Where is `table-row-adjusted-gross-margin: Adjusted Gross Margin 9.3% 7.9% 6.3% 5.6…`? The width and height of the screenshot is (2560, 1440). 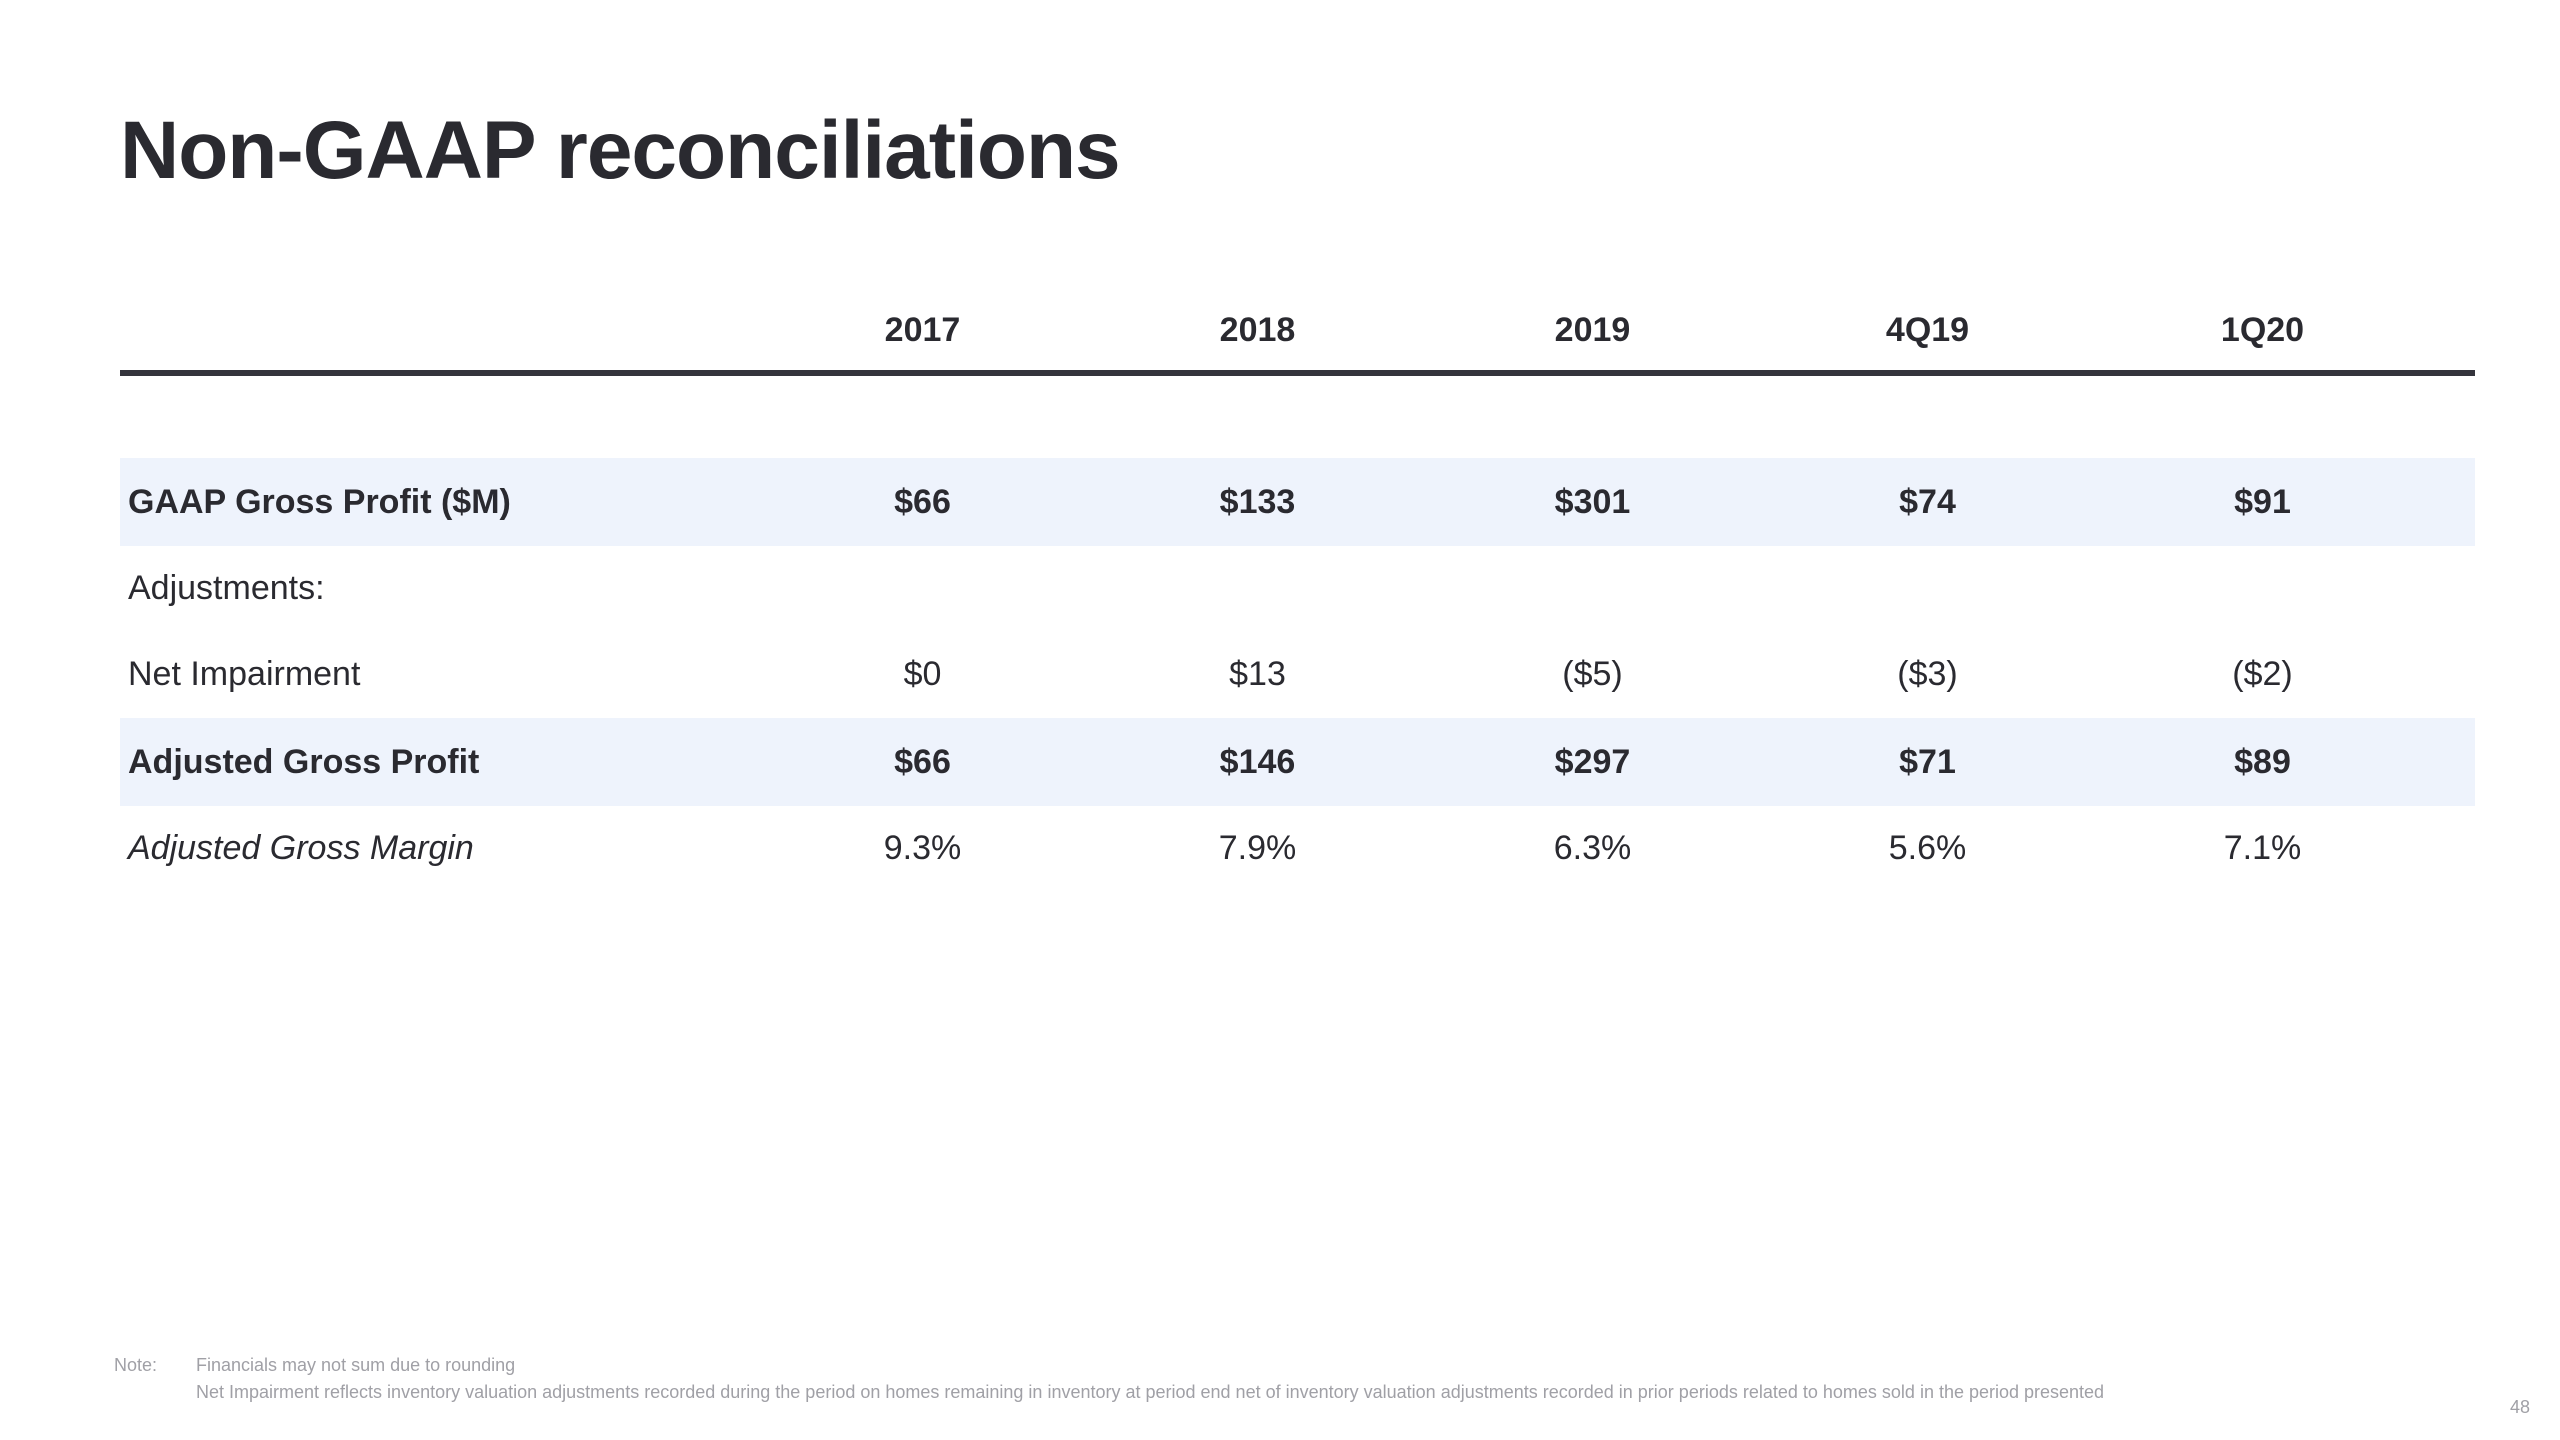 table-row-adjusted-gross-margin: Adjusted Gross Margin 9.3% 7.9% 6.3% 5.6… is located at coordinates (1297, 848).